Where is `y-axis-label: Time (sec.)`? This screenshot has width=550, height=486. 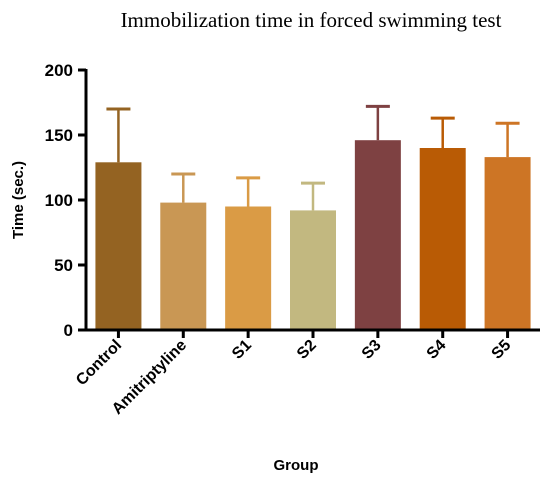 y-axis-label: Time (sec.) is located at coordinates (18, 200).